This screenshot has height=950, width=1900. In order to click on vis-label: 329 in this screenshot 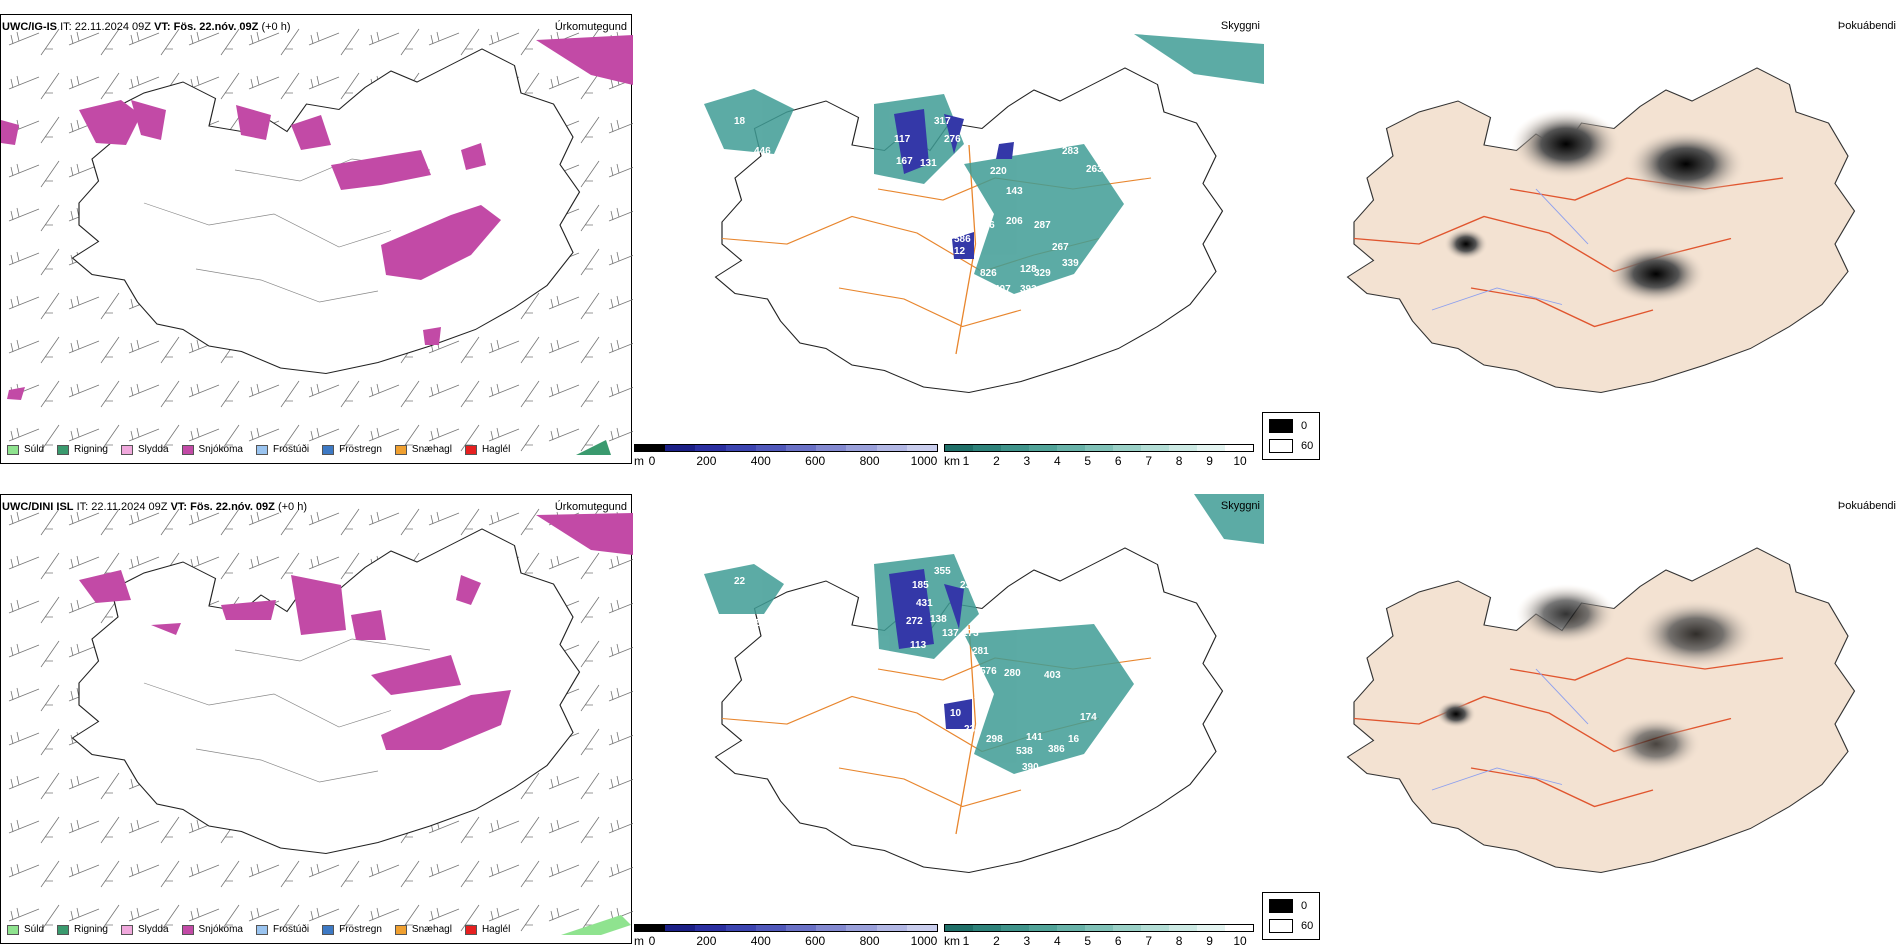, I will do `click(1042, 273)`.